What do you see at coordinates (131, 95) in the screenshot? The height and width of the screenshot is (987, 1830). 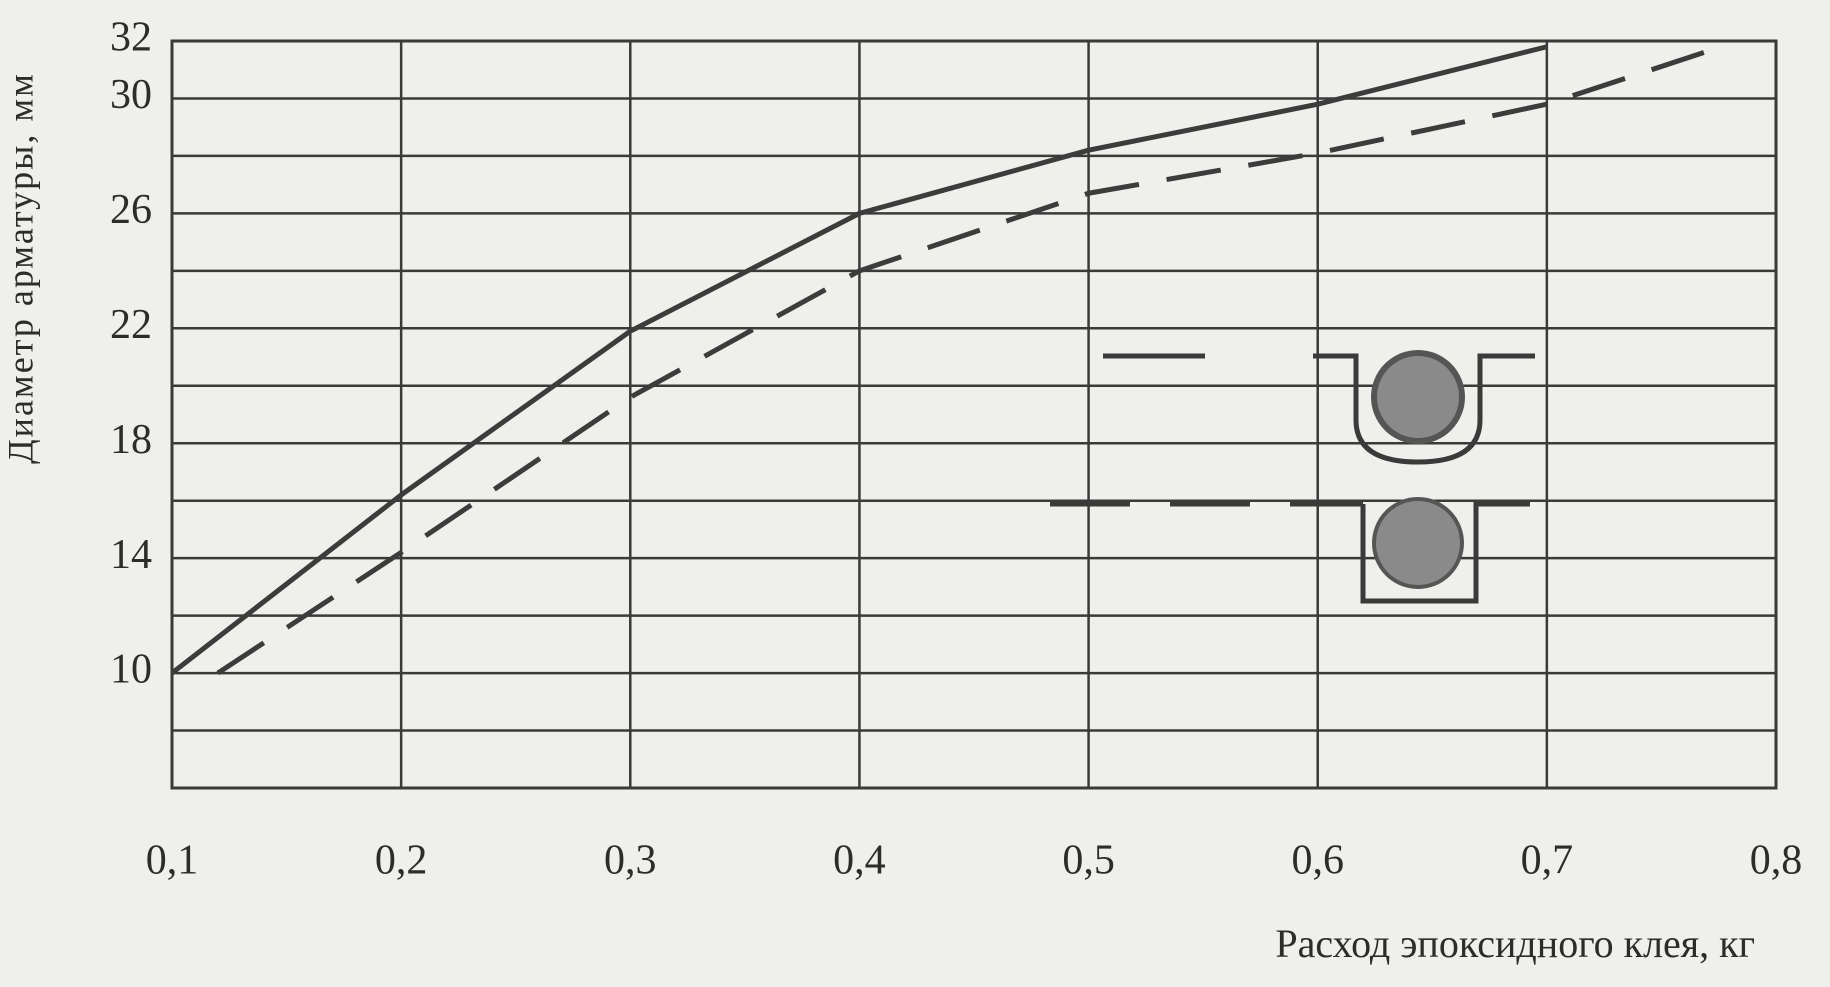 I see `y-tick-label: 30` at bounding box center [131, 95].